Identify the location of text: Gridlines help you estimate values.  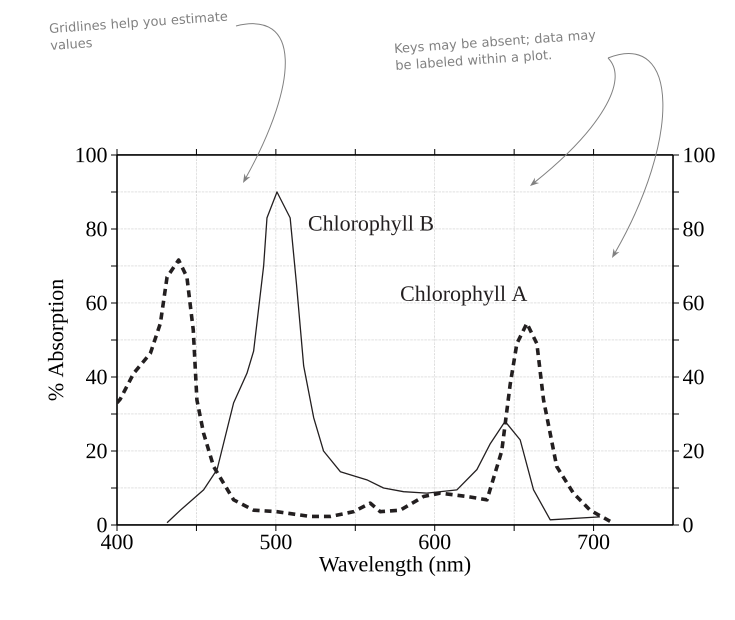
(139, 31).